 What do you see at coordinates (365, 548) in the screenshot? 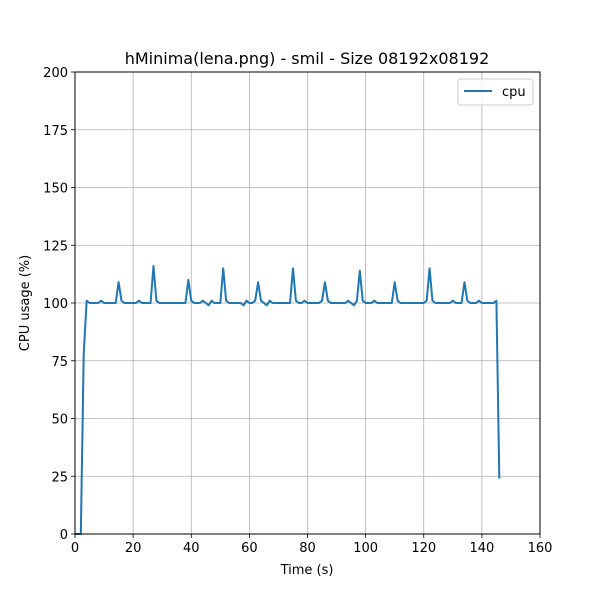
I see `x-tick-label: 100` at bounding box center [365, 548].